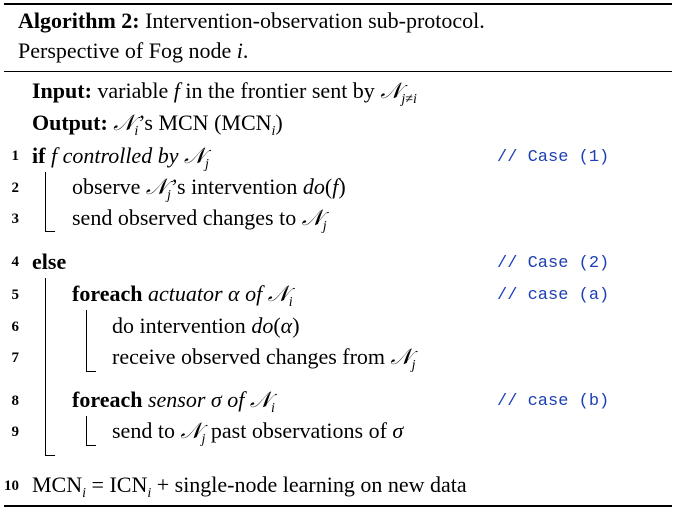 The width and height of the screenshot is (676, 510). I want to click on line-3: send observed changes to 𝒩j, so click(199, 219).